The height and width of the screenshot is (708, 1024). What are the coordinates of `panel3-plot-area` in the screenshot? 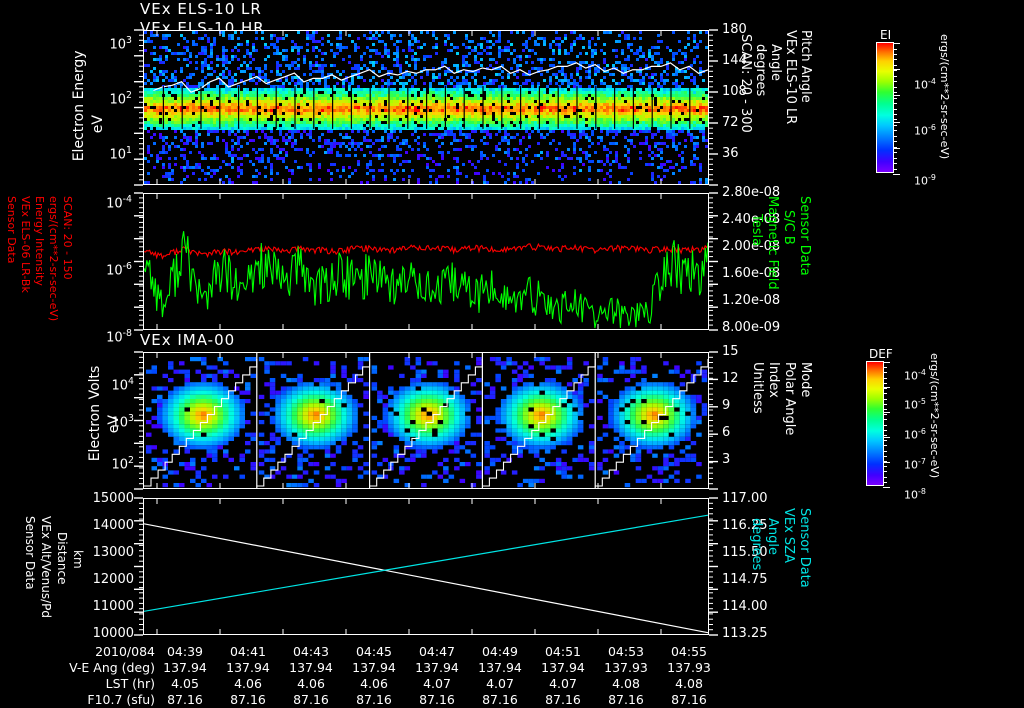 It's located at (426, 420).